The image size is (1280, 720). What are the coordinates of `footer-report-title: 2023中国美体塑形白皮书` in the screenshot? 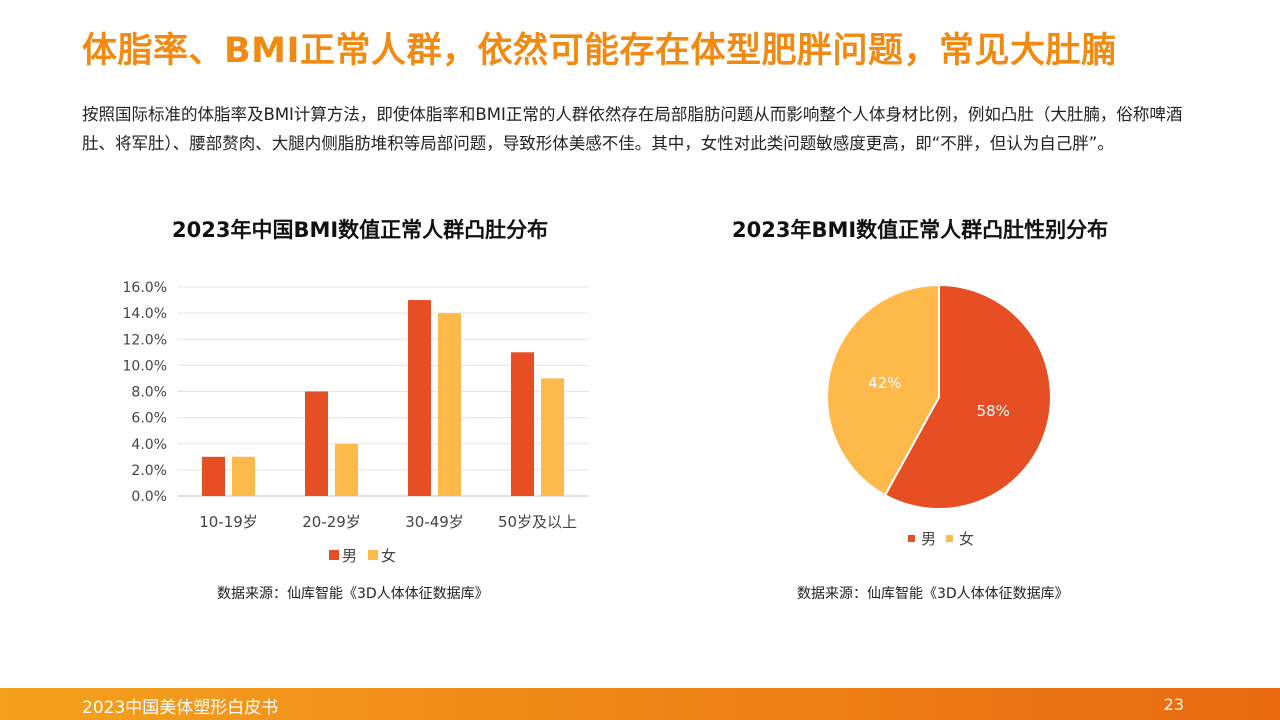 It's located at (180, 708).